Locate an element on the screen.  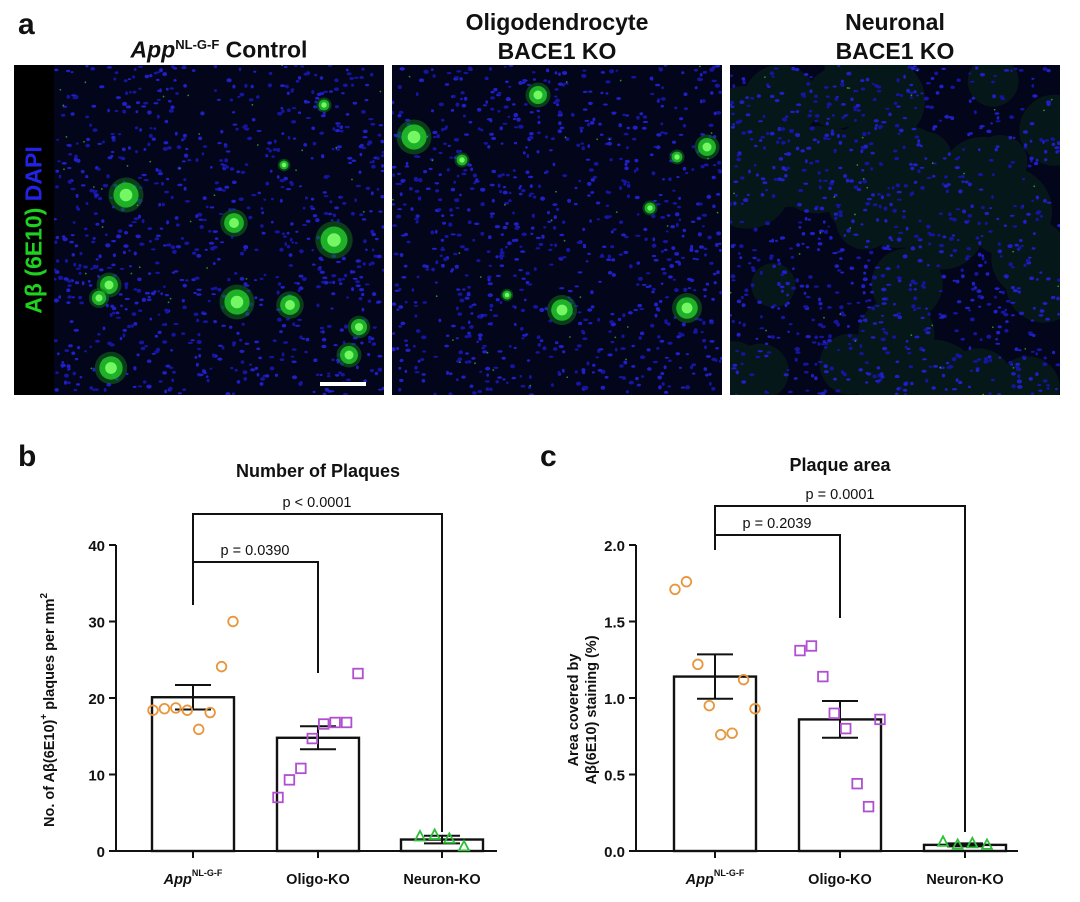
micrograph-control is located at coordinates (219, 230).